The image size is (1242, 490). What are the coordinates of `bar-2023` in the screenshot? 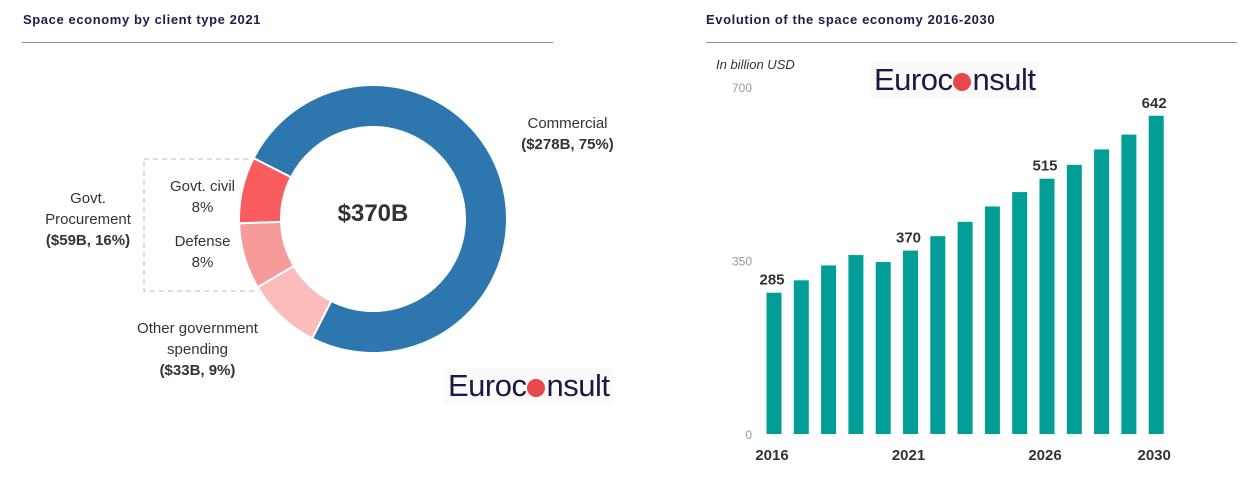 It's located at (965, 327).